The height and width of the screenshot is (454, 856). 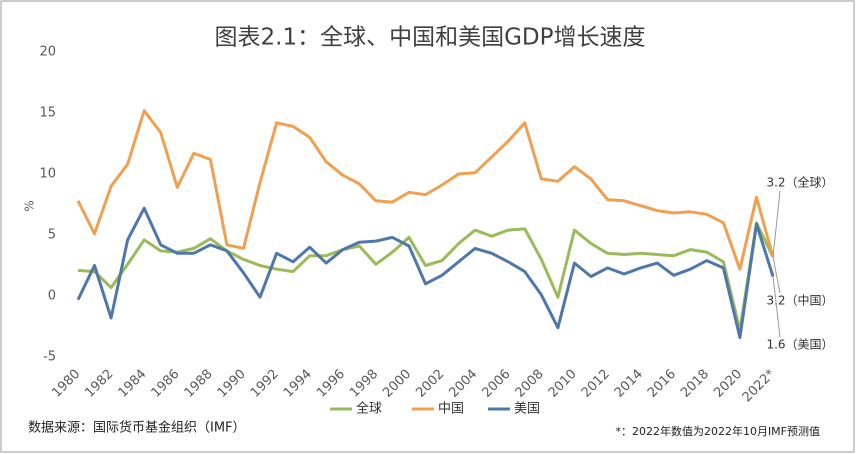 What do you see at coordinates (52, 235) in the screenshot?
I see `y-tick-label: 5` at bounding box center [52, 235].